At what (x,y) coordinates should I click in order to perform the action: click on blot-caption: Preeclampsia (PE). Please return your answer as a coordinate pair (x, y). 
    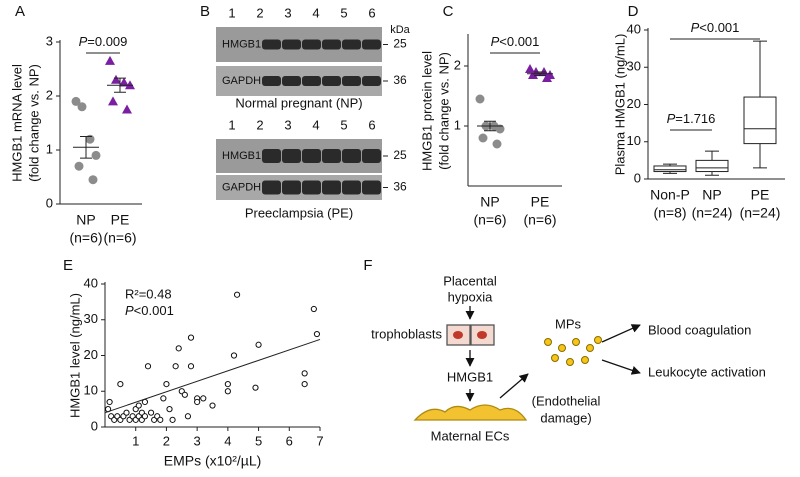
    Looking at the image, I should click on (299, 212).